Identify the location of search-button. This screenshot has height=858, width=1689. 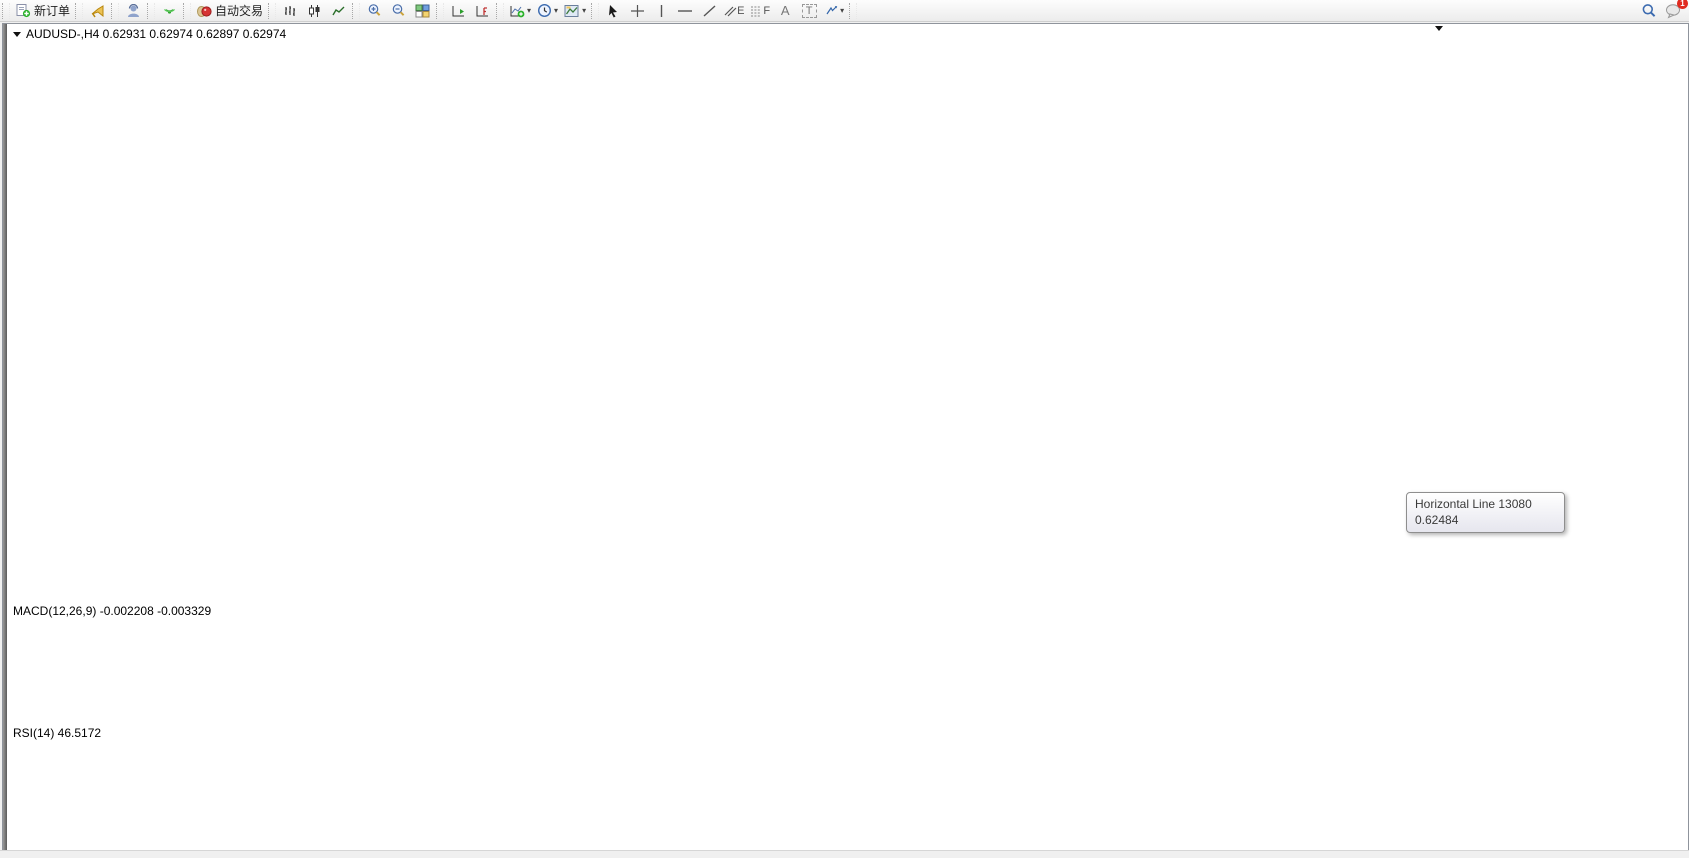
(1649, 11).